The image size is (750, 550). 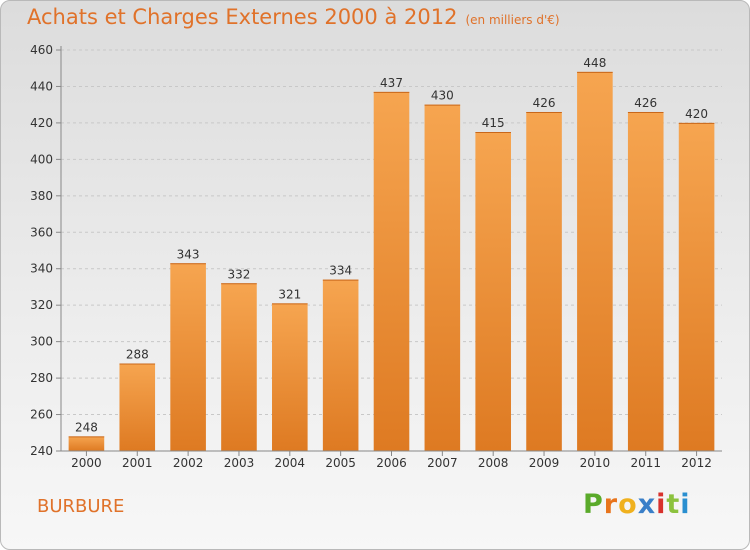 I want to click on chart-title-text: Achats et Charges Externes 2000 à 2012, so click(x=242, y=17).